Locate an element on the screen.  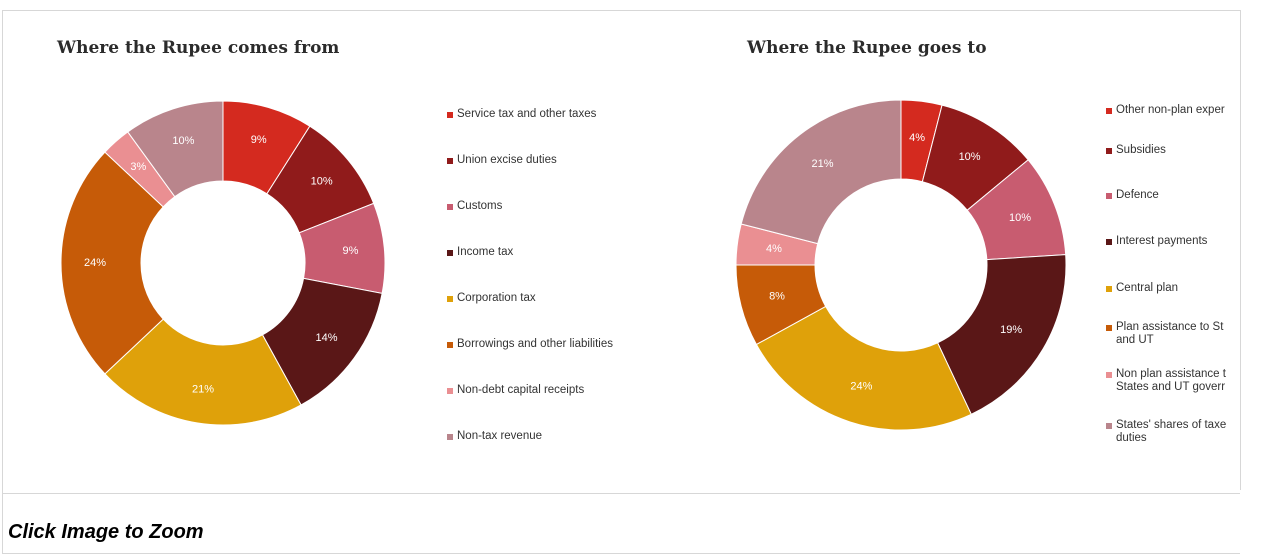
legend-item: Non-tax revenue is located at coordinates (494, 436).